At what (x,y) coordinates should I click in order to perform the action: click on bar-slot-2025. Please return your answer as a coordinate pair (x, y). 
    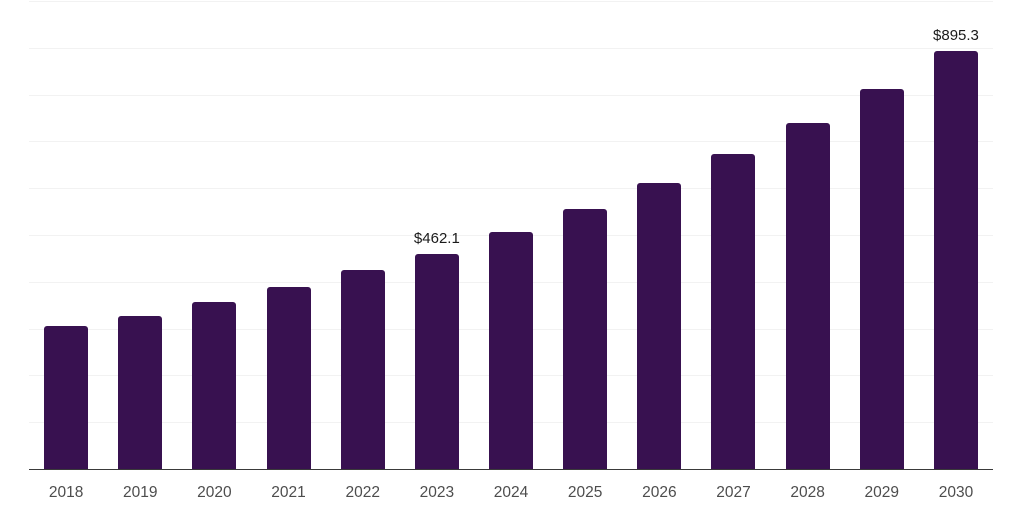
    Looking at the image, I should click on (585, 236).